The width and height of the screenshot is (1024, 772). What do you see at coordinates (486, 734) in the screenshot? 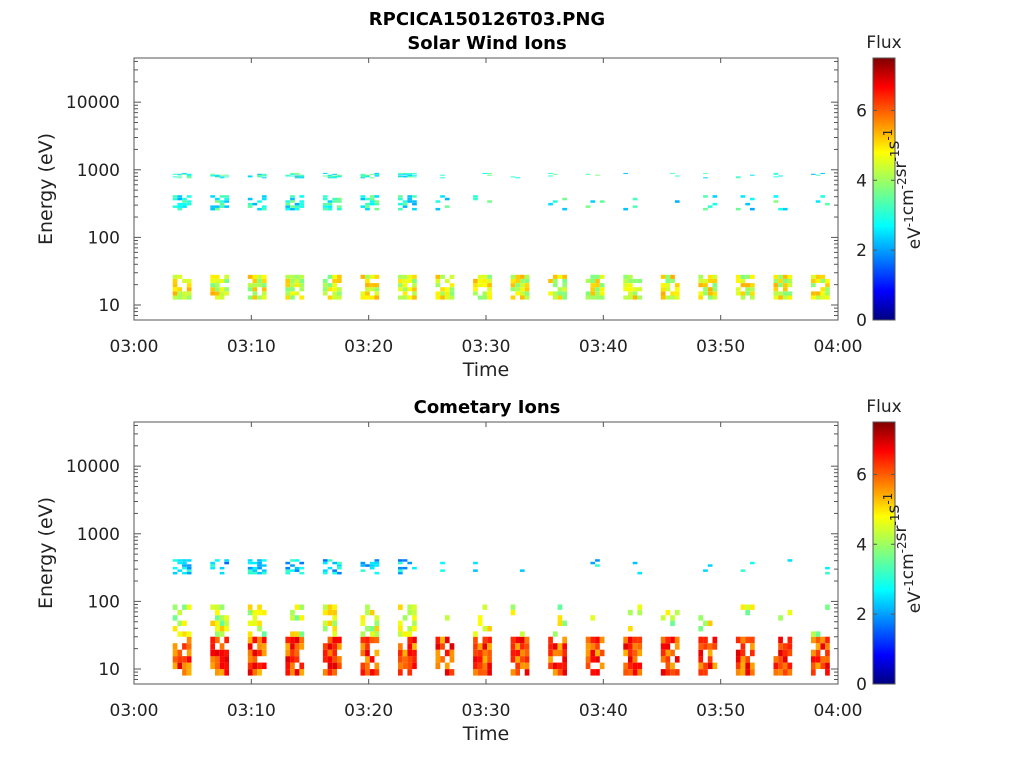
I see `x-axis-label: Time` at bounding box center [486, 734].